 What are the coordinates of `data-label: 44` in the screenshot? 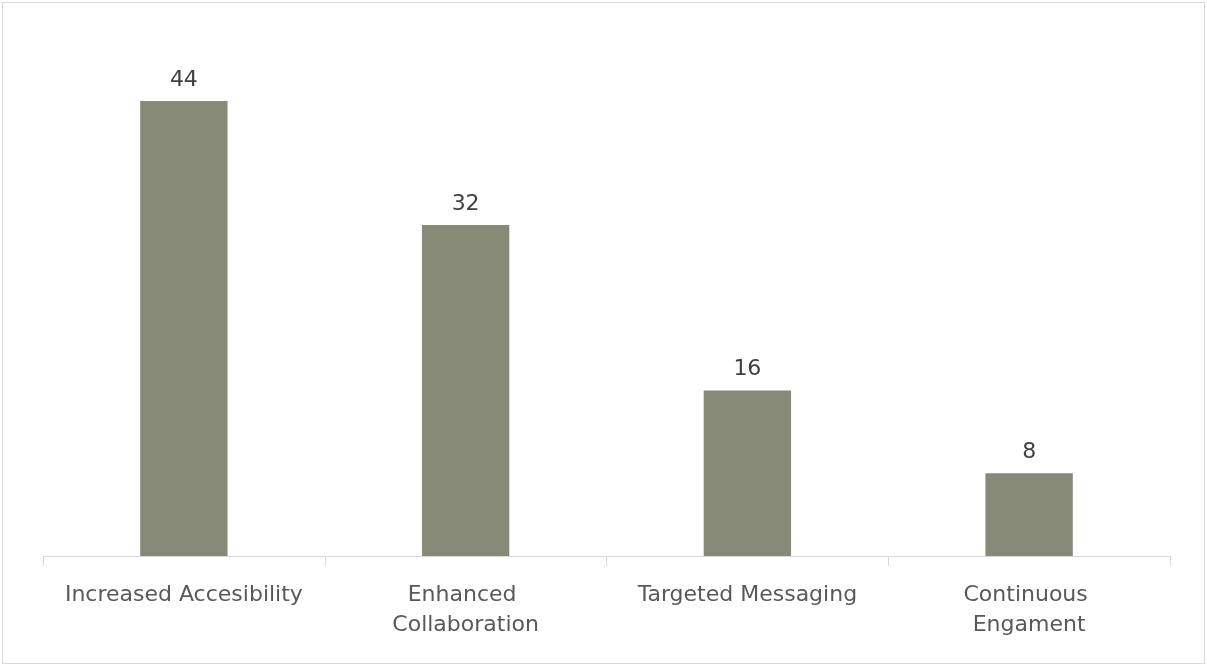 It's located at (183, 78).